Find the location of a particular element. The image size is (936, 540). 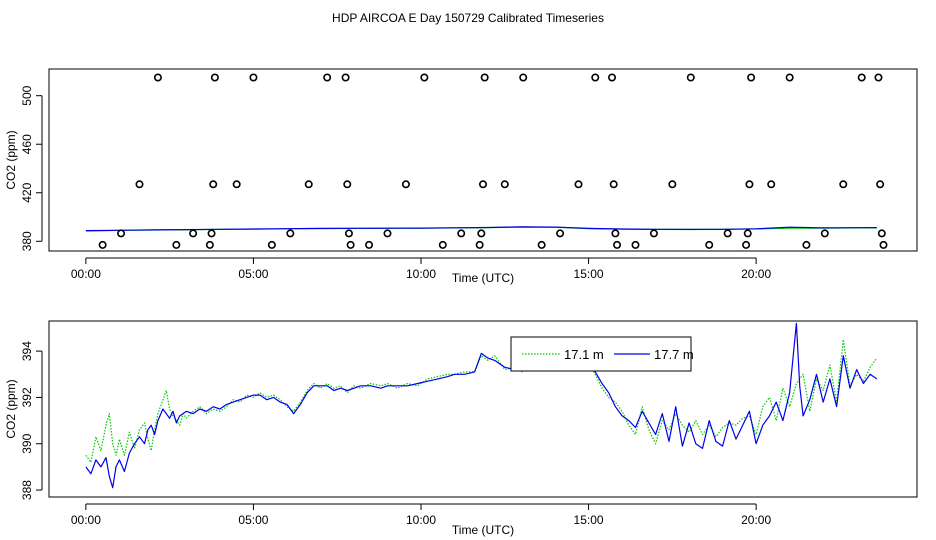

bottom-y-axis: 388 390 392 394 is located at coordinates (31, 420).